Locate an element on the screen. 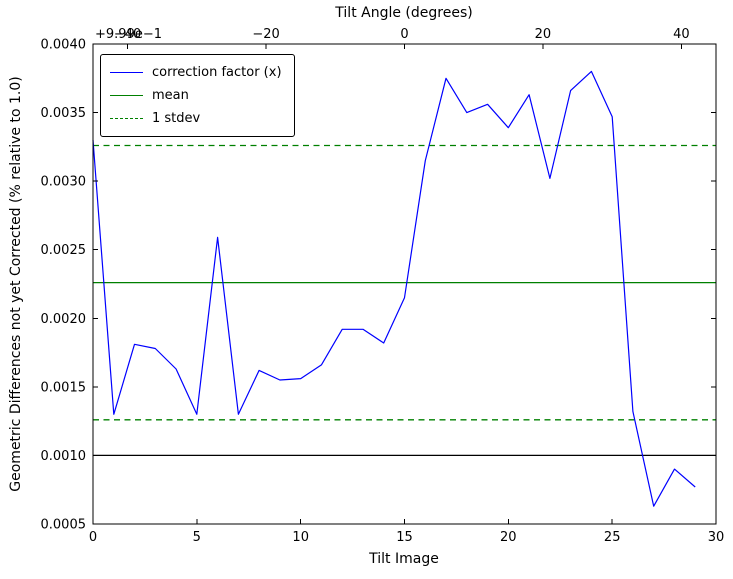 This screenshot has width=733, height=579. legend-label: 1 stdev is located at coordinates (176, 118).